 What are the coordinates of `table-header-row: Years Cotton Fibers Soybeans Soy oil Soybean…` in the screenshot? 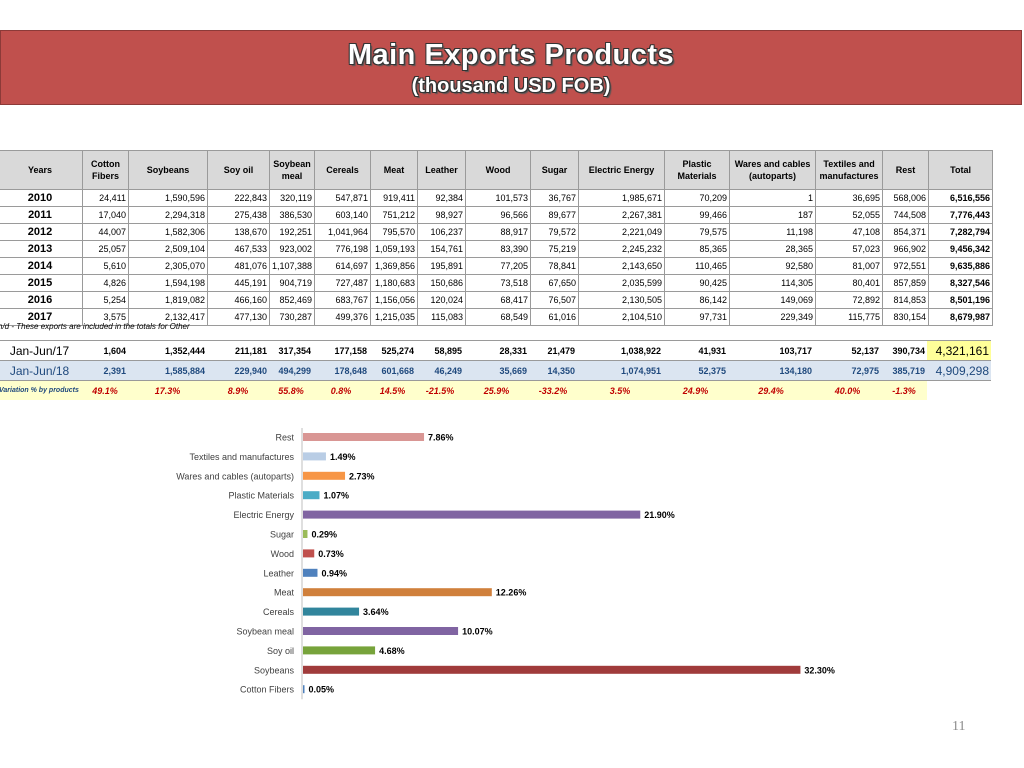 It's located at (497, 170).